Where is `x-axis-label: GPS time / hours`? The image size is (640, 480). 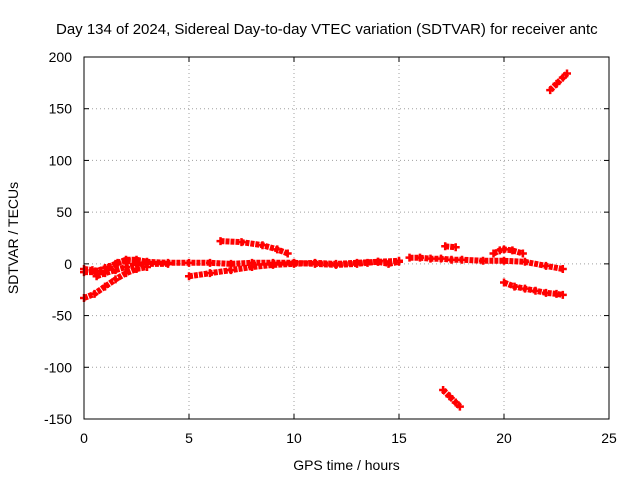 x-axis-label: GPS time / hours is located at coordinates (346, 465).